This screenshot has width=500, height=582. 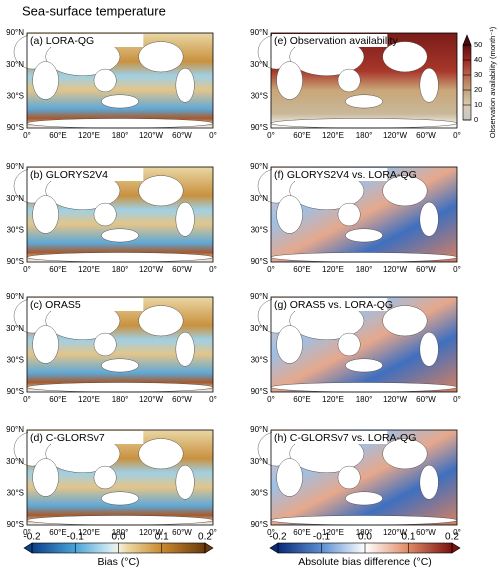 What do you see at coordinates (162, 537) in the screenshot?
I see `colorbar-tick-label: 0.1` at bounding box center [162, 537].